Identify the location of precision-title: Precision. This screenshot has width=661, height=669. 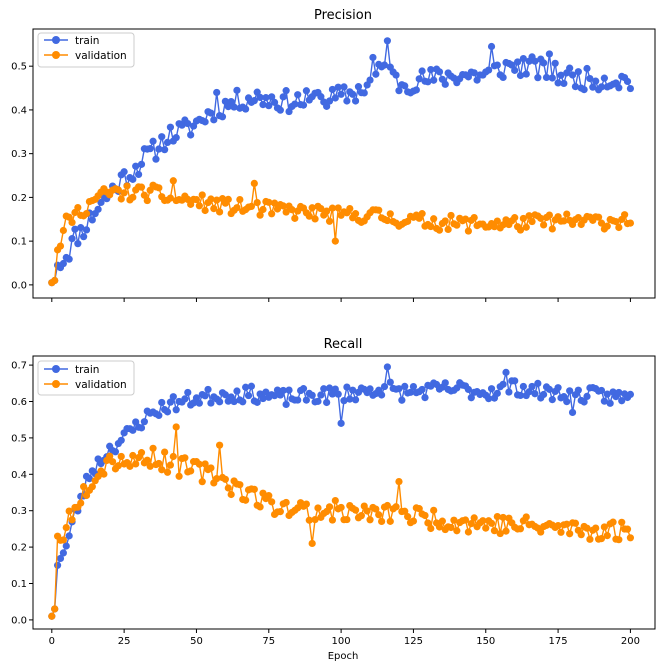
(343, 15).